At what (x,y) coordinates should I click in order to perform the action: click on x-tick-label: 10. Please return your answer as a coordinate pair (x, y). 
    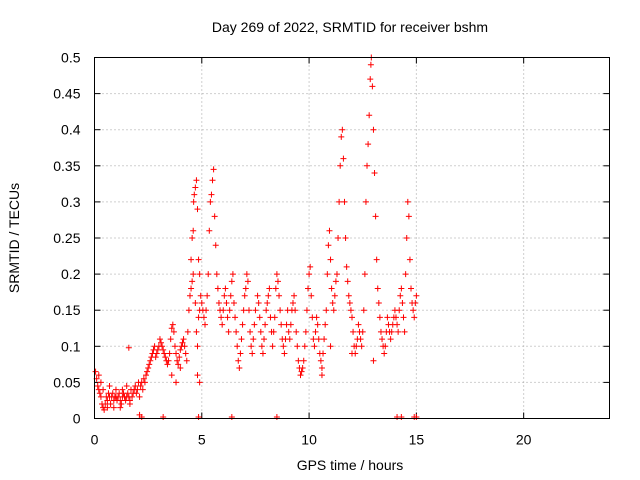
    Looking at the image, I should click on (309, 440).